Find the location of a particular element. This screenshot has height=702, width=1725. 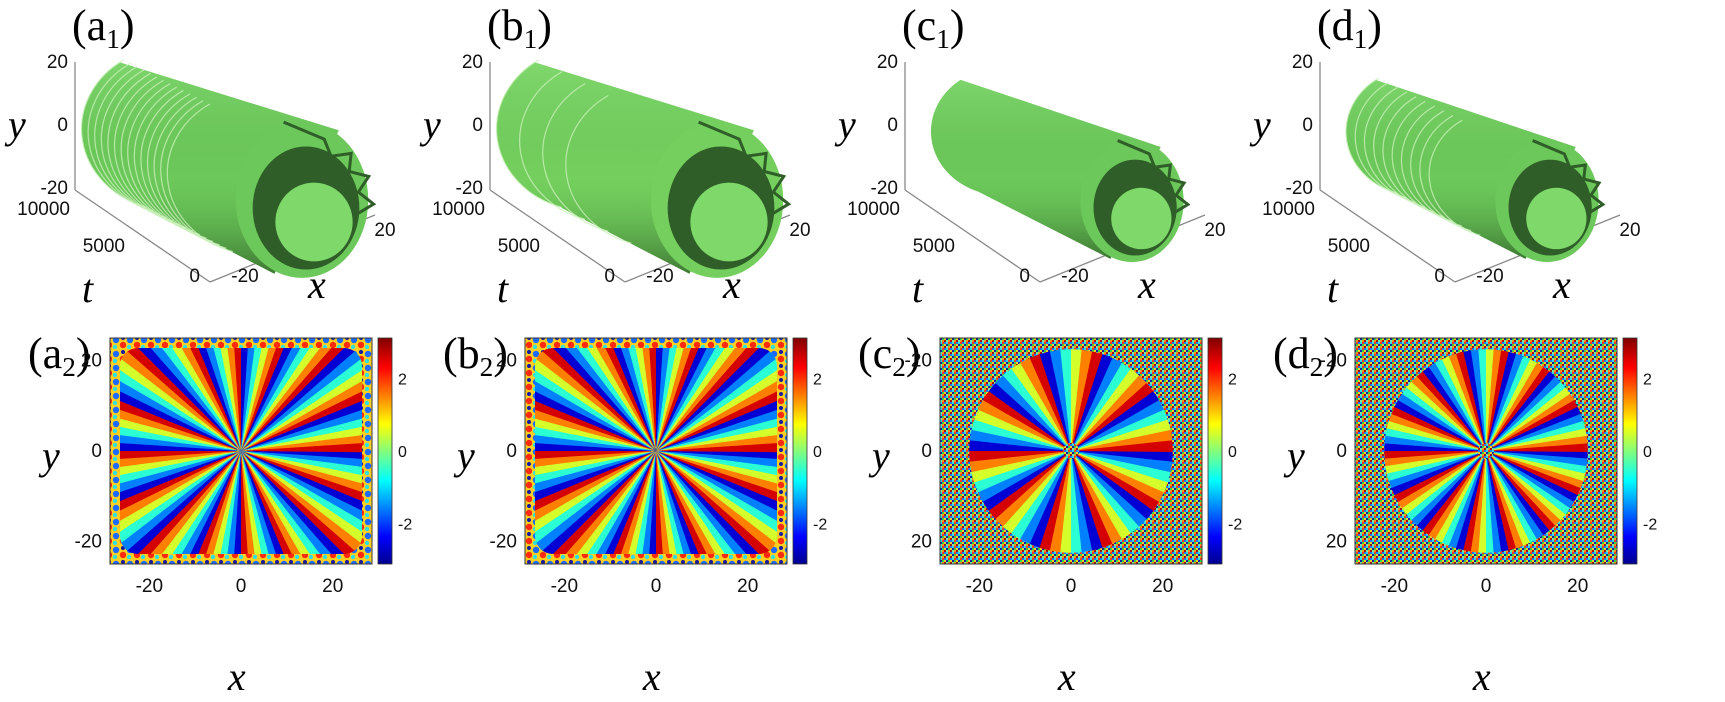

phase-blades is located at coordinates (241, 451).